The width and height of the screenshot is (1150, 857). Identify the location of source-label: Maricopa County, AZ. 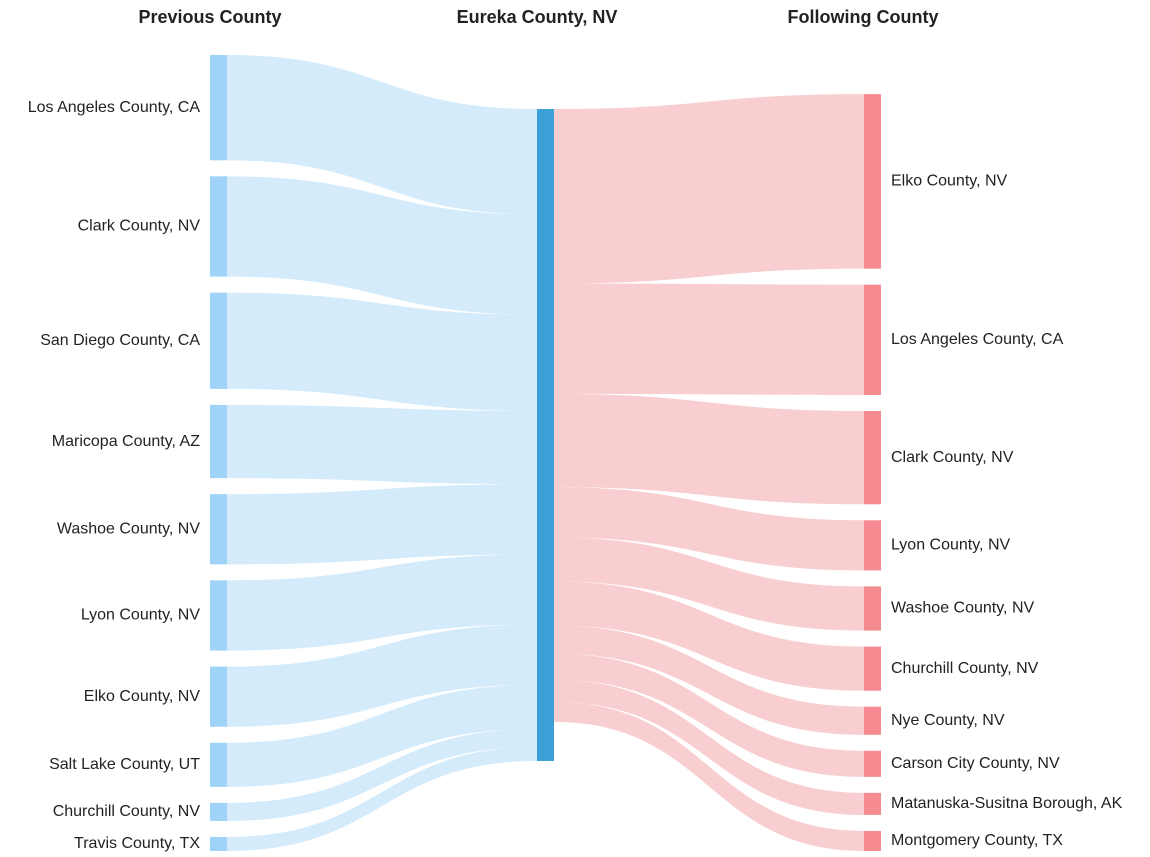
(126, 441).